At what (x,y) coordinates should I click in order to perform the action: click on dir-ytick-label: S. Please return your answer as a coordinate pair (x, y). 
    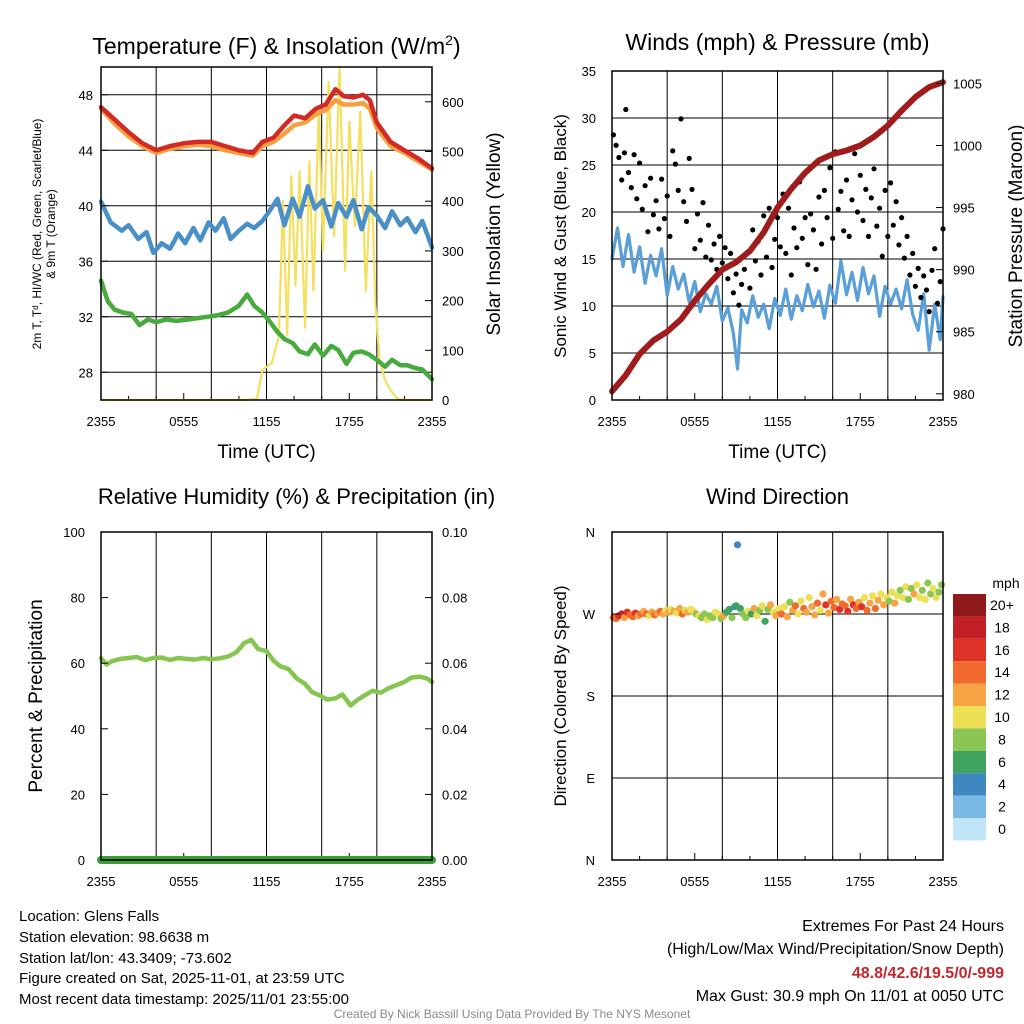
    Looking at the image, I should click on (590, 696).